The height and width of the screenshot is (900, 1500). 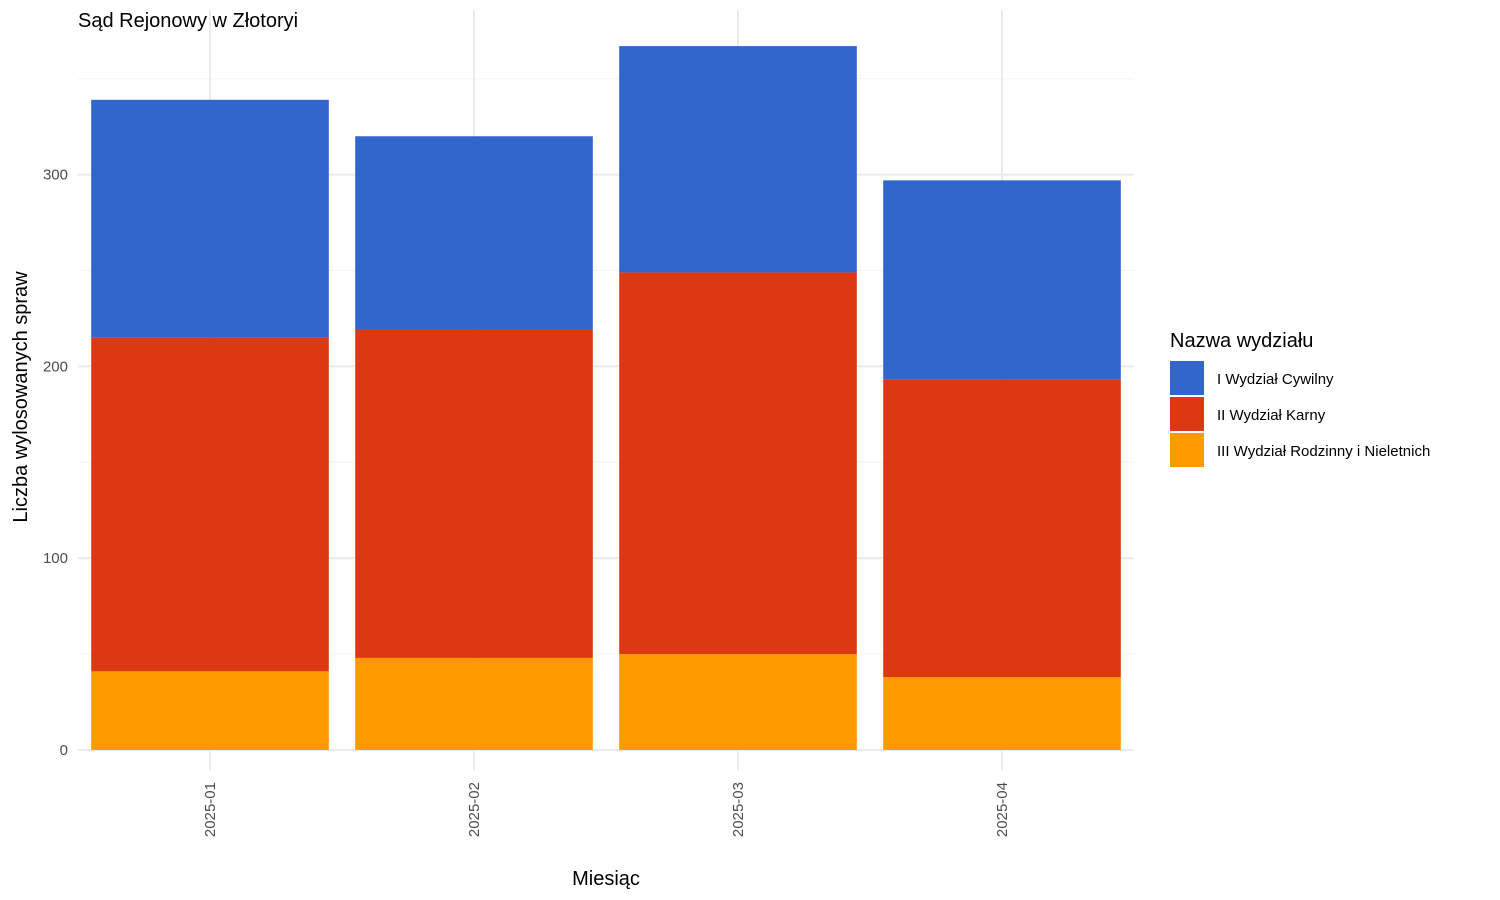 I want to click on x-tick-label: 2025-01, so click(x=210, y=809).